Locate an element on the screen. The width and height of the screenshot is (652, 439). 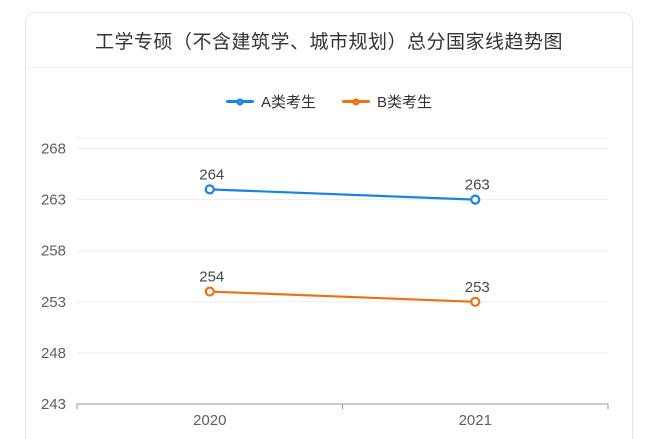
y-tick-label: 253 is located at coordinates (53, 302).